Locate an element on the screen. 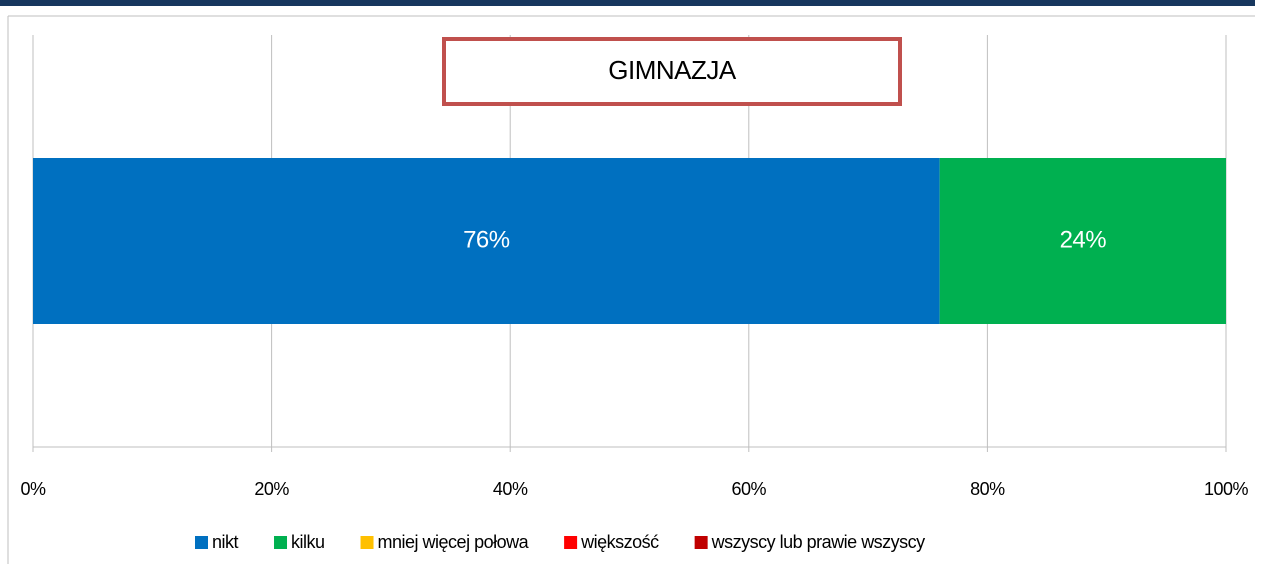 The image size is (1263, 569). legend-label: kilku is located at coordinates (308, 542).